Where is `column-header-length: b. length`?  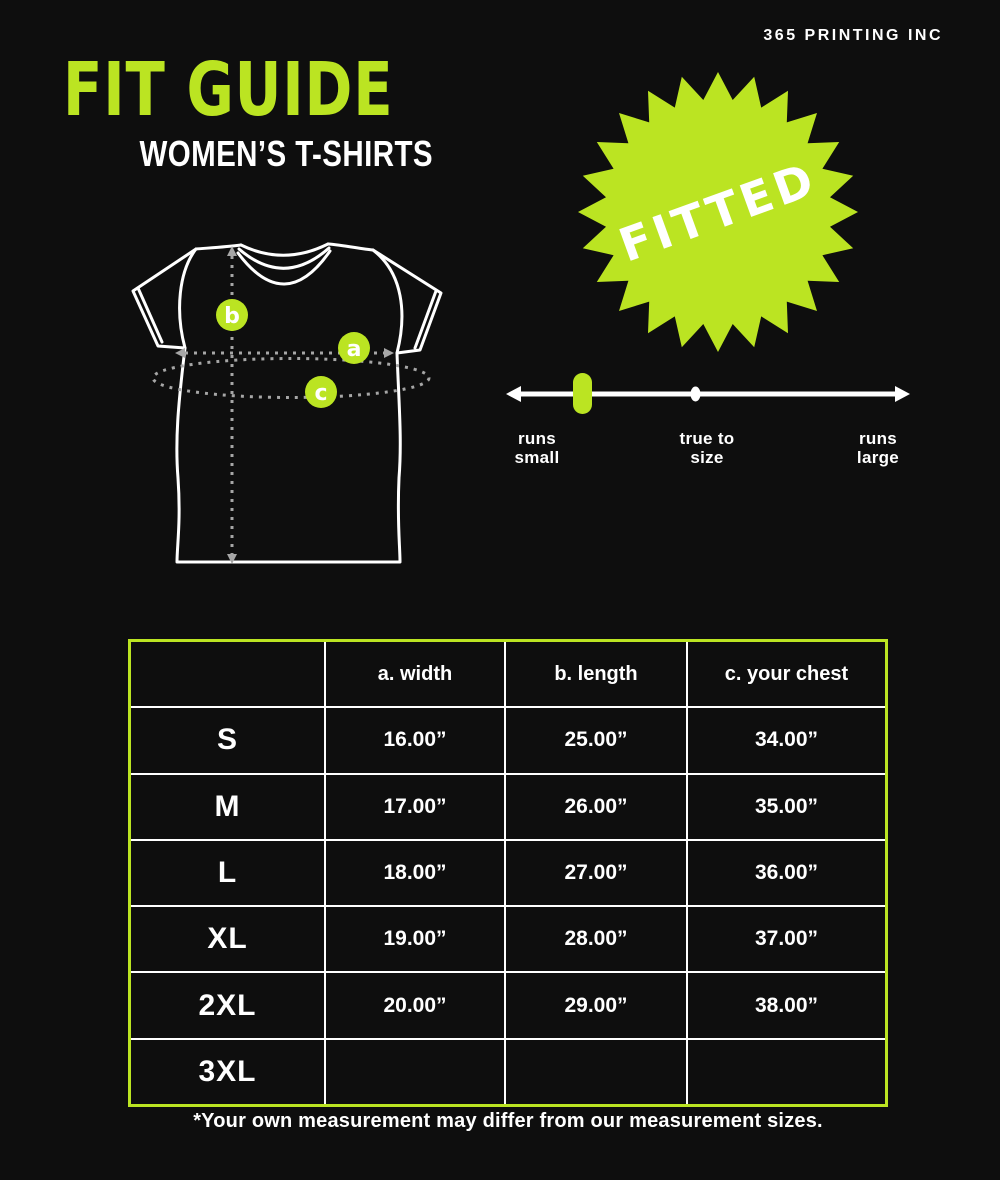
column-header-length: b. length is located at coordinates (596, 674).